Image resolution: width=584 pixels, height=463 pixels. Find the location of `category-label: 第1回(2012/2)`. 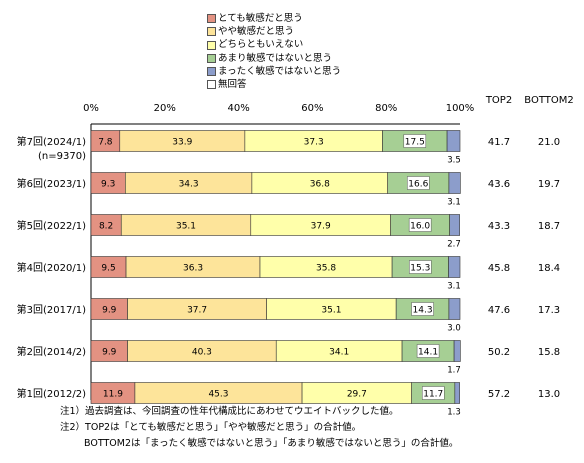

category-label: 第1回(2012/2) is located at coordinates (51, 393).